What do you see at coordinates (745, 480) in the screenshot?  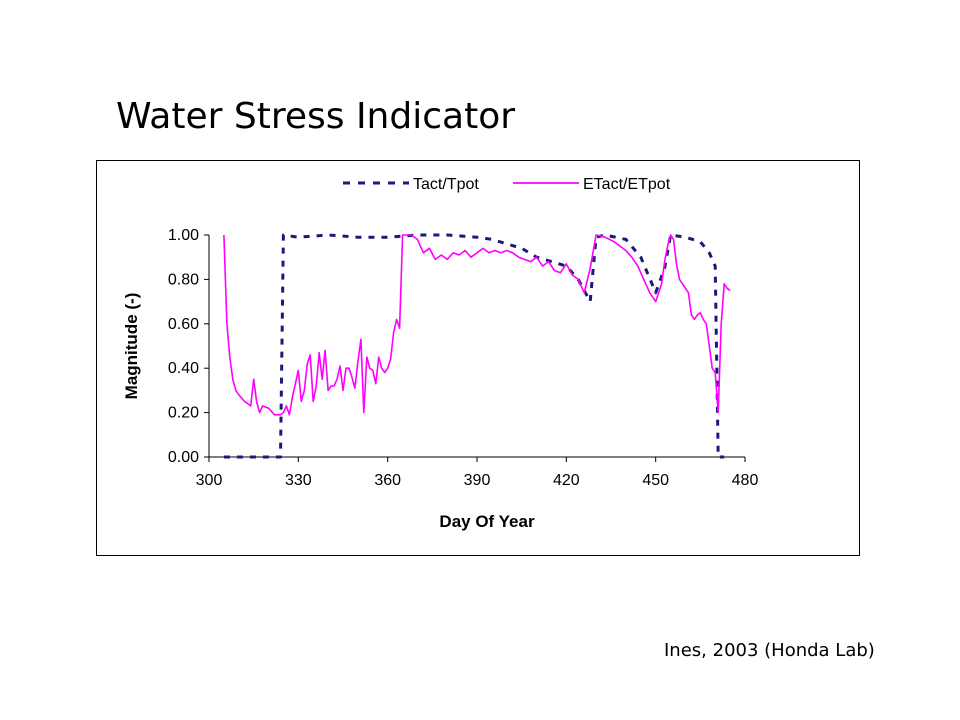 I see `x-tick-label: 480` at bounding box center [745, 480].